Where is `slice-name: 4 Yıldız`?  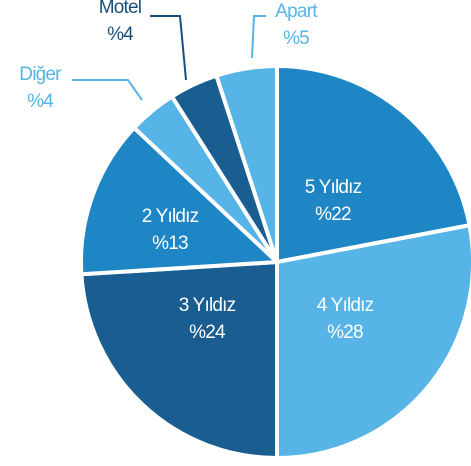
slice-name: 4 Yıldız is located at coordinates (345, 305).